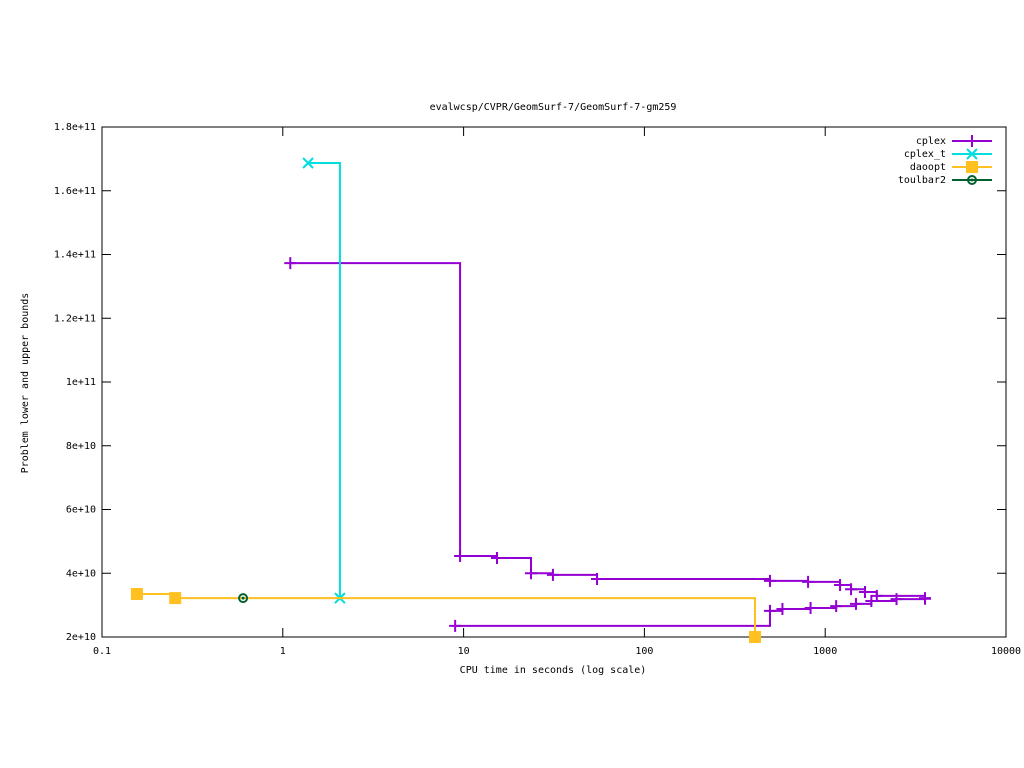  What do you see at coordinates (925, 154) in the screenshot?
I see `legend-label: cplex_t` at bounding box center [925, 154].